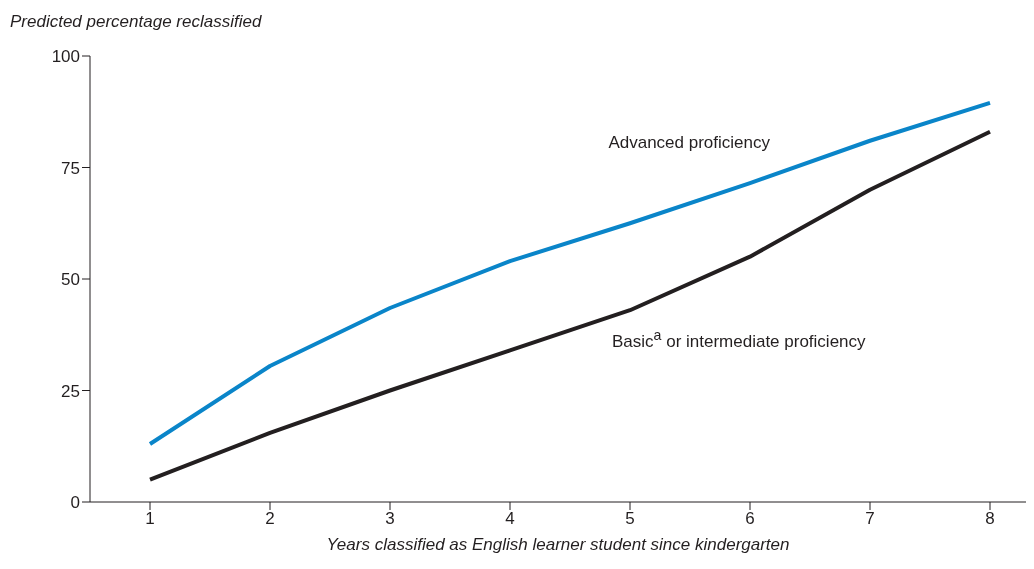 Image resolution: width=1034 pixels, height=569 pixels. Describe the element at coordinates (750, 519) in the screenshot. I see `x-tick-label: 6` at that location.